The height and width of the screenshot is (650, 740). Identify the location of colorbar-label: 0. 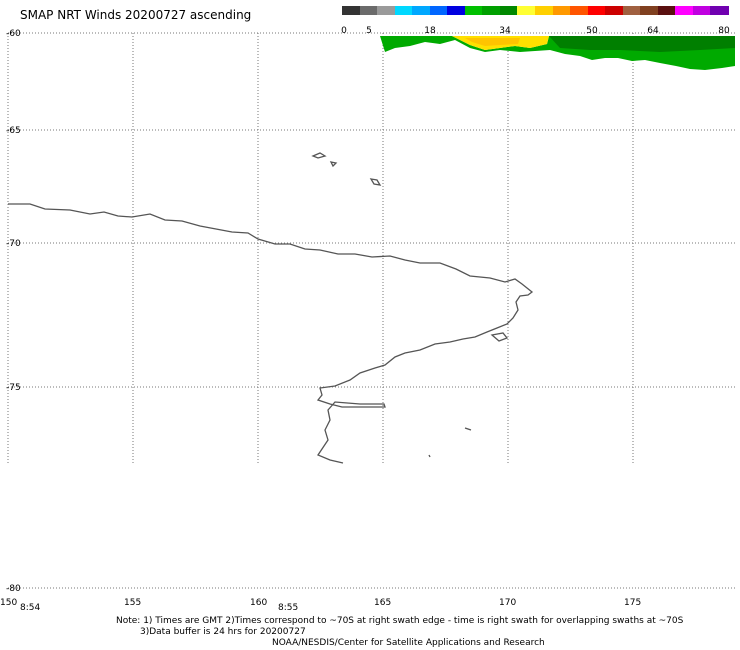
(344, 31).